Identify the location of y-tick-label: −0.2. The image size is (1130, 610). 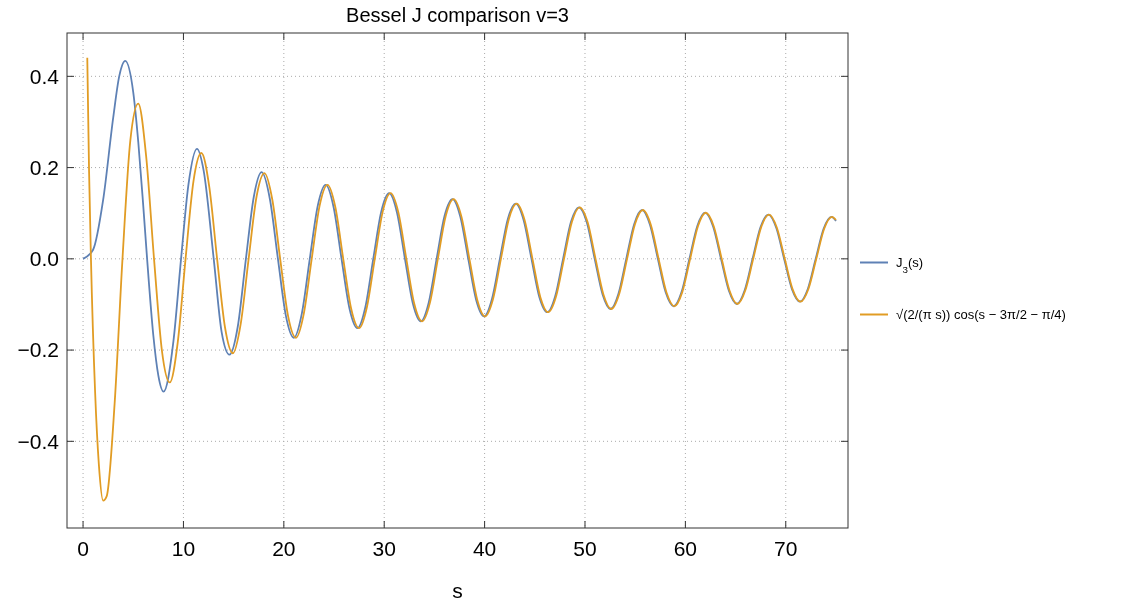
(38, 350).